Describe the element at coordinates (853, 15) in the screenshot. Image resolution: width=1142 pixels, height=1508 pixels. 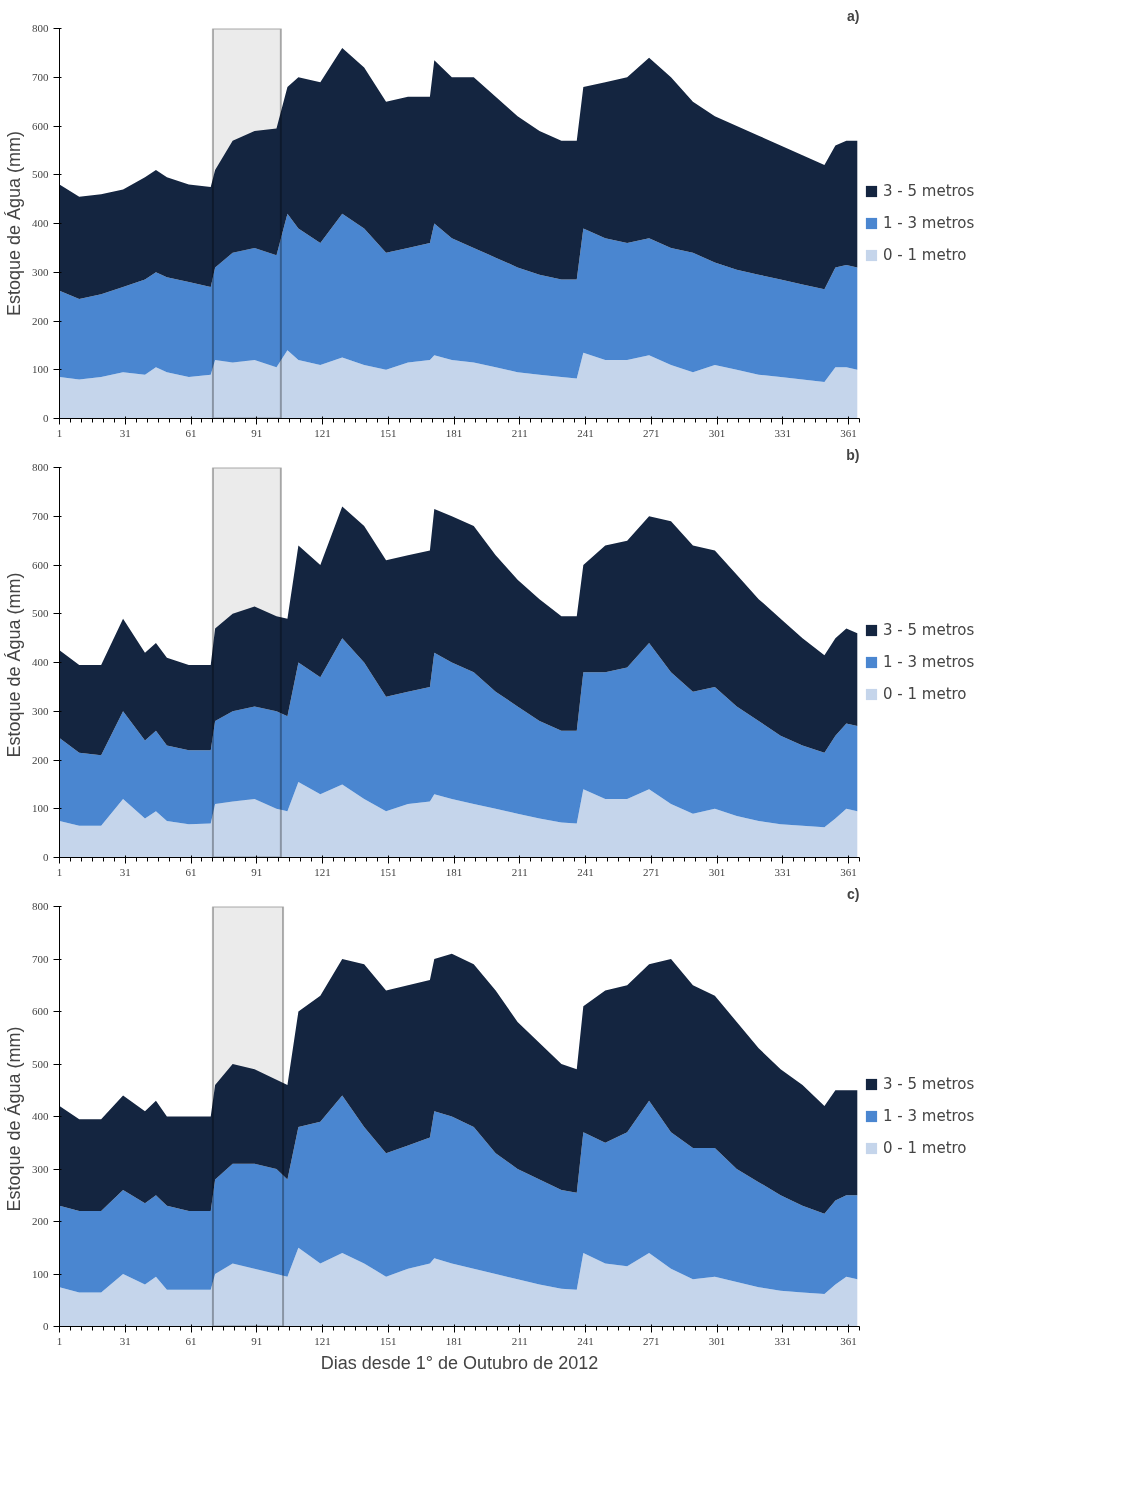
I see `chart-title: a)` at that location.